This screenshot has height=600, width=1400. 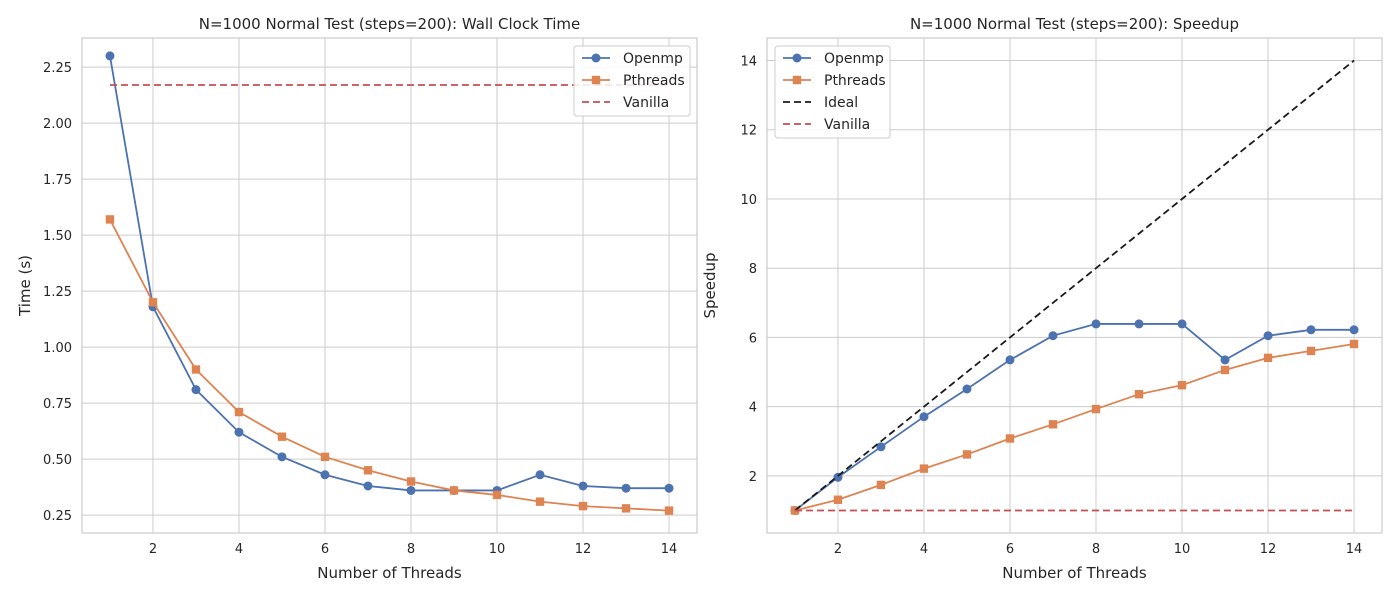 I want to click on legend: Openmp Pthreads Vanilla, so click(x=632, y=81).